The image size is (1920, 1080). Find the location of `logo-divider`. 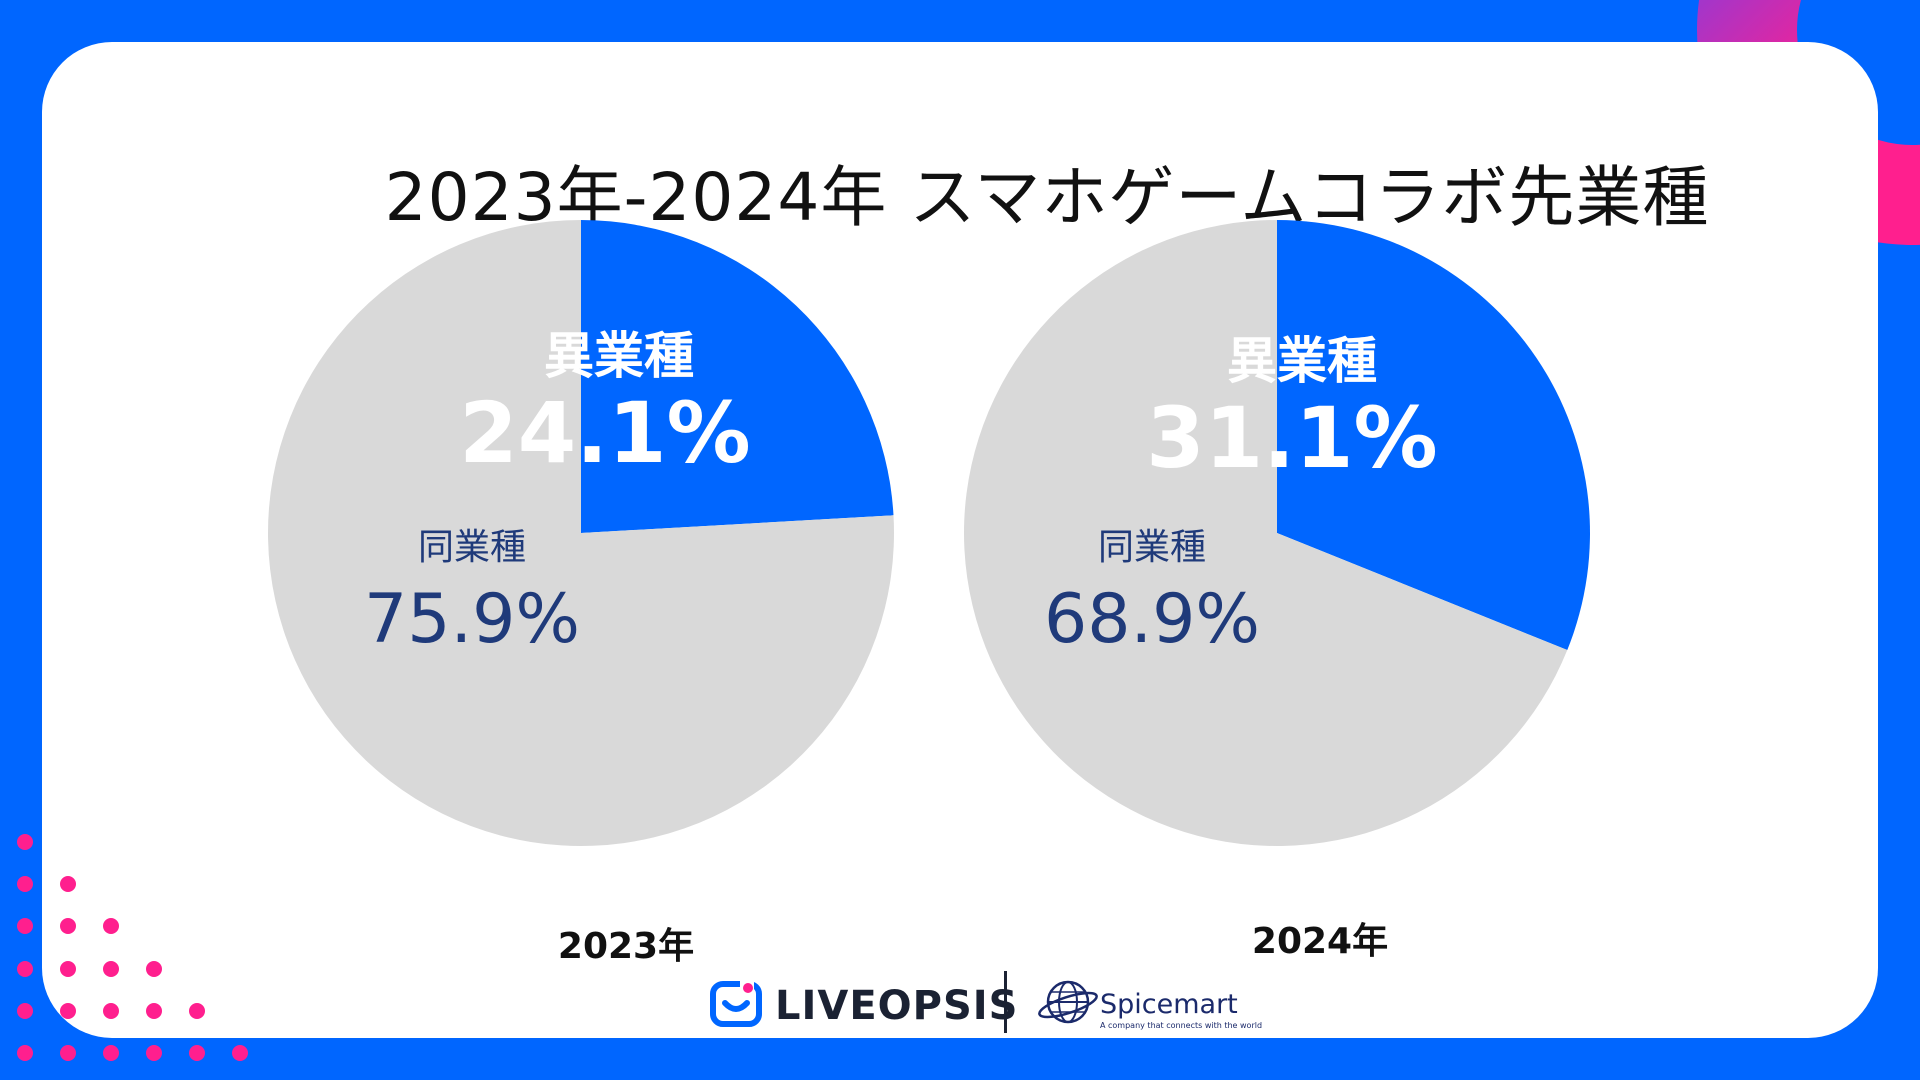

logo-divider is located at coordinates (1005, 1002).